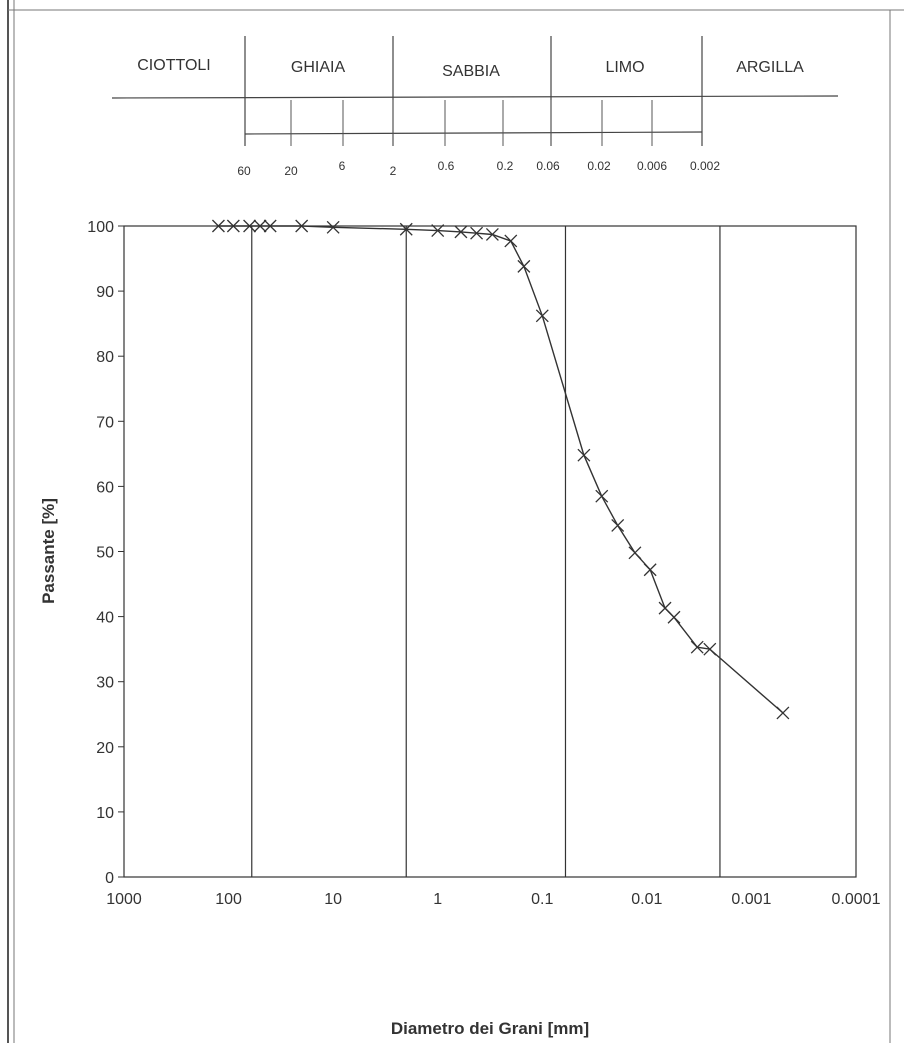 This screenshot has width=904, height=1048. What do you see at coordinates (471, 71) in the screenshot?
I see `grain-class-label-sabbia: SABBIA` at bounding box center [471, 71].